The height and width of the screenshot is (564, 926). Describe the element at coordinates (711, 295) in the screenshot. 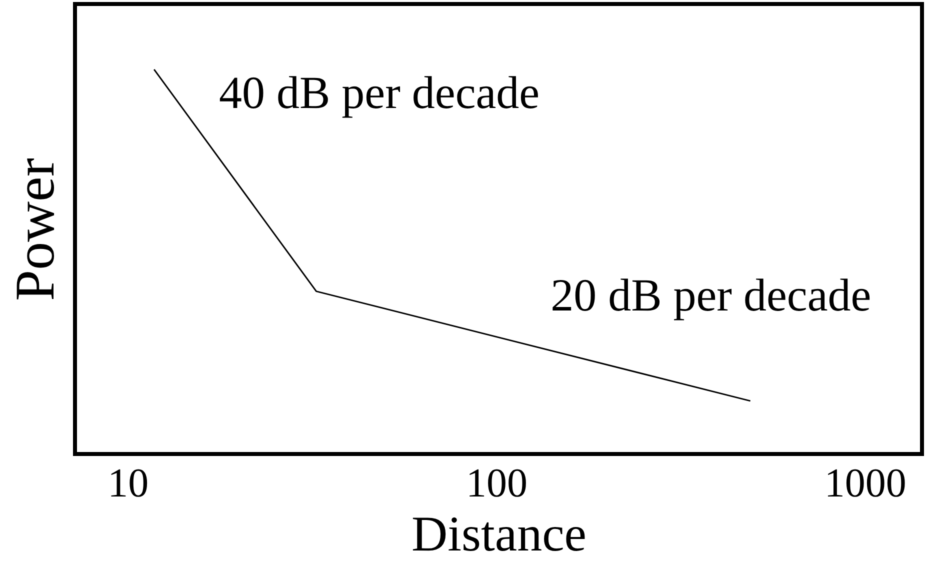

I see `annotation: 20 dB per decade` at that location.